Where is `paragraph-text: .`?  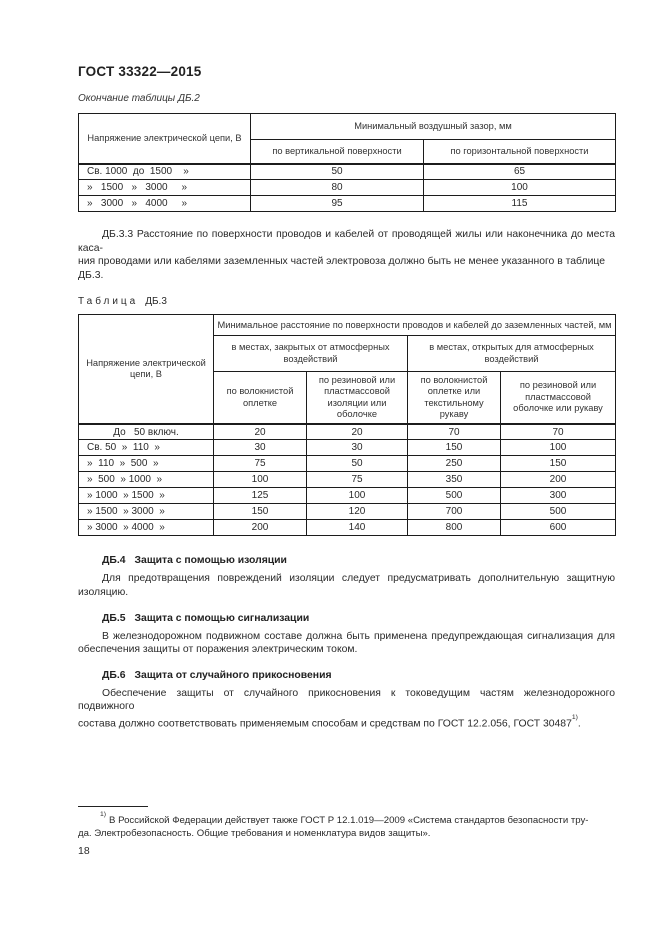
paragraph-text: . is located at coordinates (579, 724).